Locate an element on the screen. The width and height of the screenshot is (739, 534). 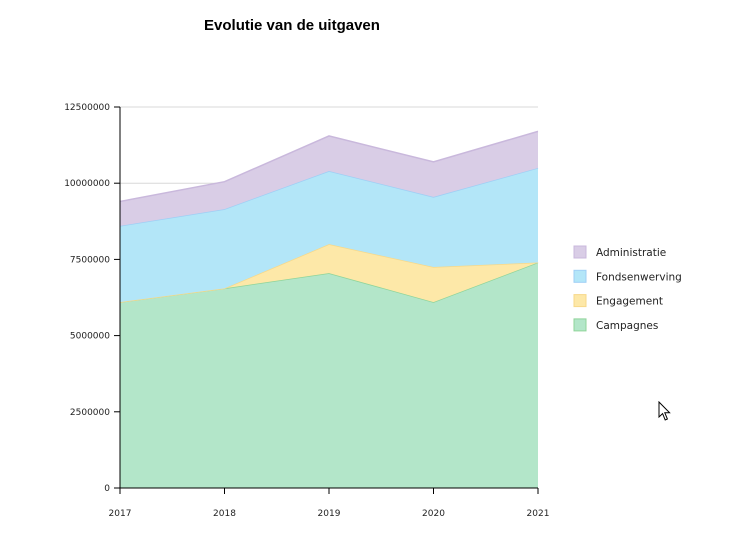
y-tick-label: 0 is located at coordinates (107, 489).